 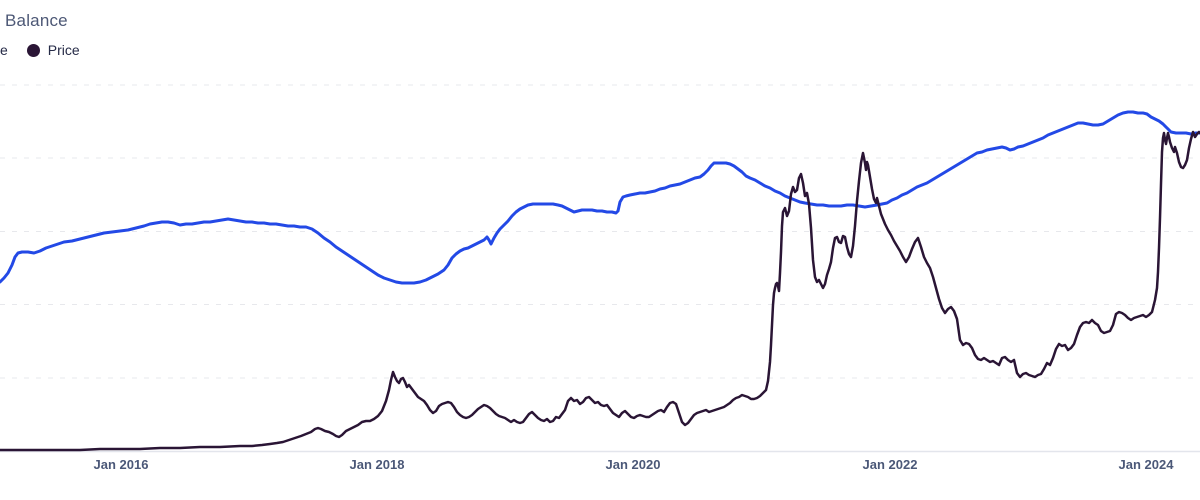 What do you see at coordinates (1146, 464) in the screenshot?
I see `x-tick-label: Jan 2024` at bounding box center [1146, 464].